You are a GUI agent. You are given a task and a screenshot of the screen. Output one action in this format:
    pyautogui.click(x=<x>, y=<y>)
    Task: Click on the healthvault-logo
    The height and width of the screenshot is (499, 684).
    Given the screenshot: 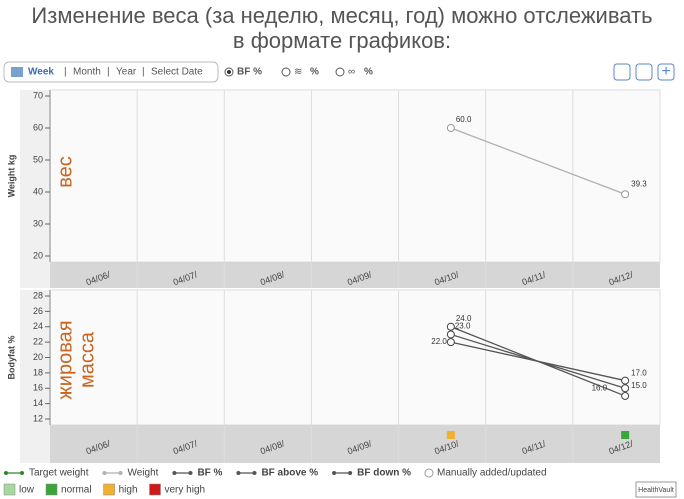 What is the action you would take?
    pyautogui.click(x=656, y=489)
    